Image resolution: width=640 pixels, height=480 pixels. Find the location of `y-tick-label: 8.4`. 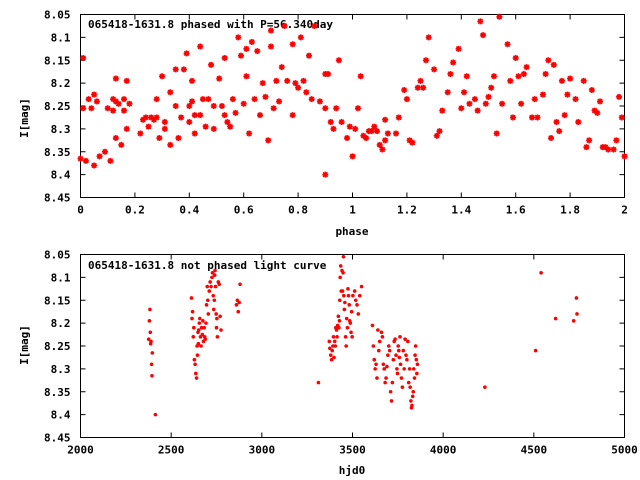

y-tick-label: 8.4 is located at coordinates (61, 175).